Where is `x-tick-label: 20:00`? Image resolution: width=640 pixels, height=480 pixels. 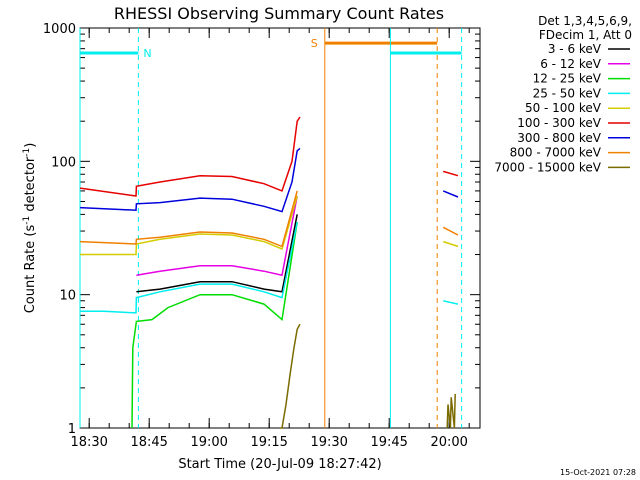
x-tick-label: 20:00 is located at coordinates (448, 442).